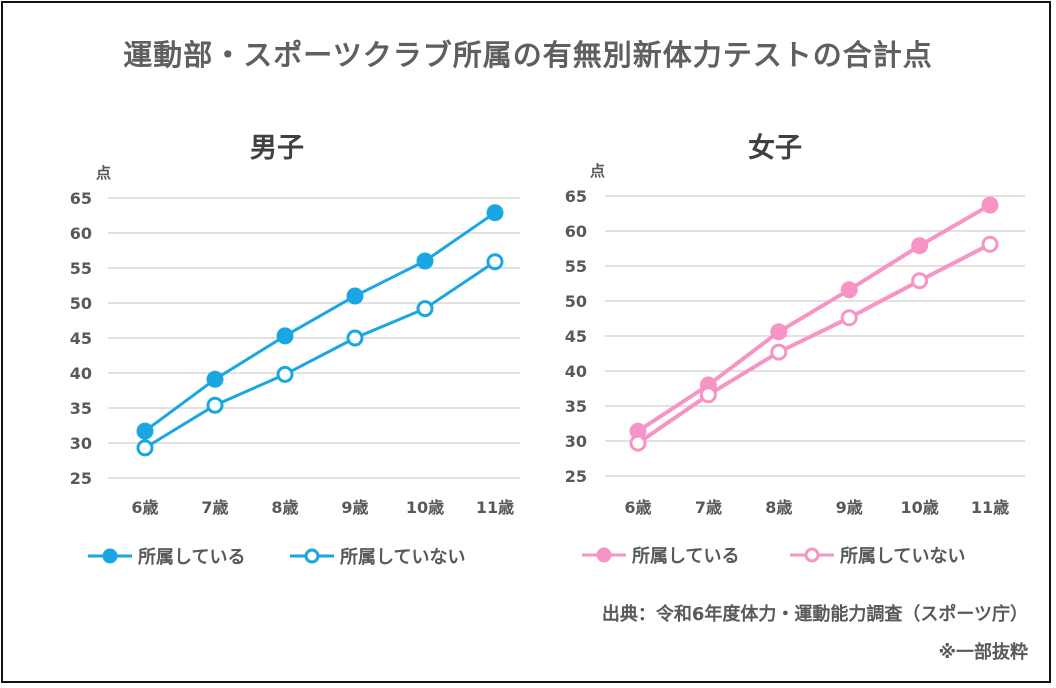 This screenshot has height=688, width=1056. What do you see at coordinates (576, 301) in the screenshot?
I see `girls-y-tick-label: 50` at bounding box center [576, 301].